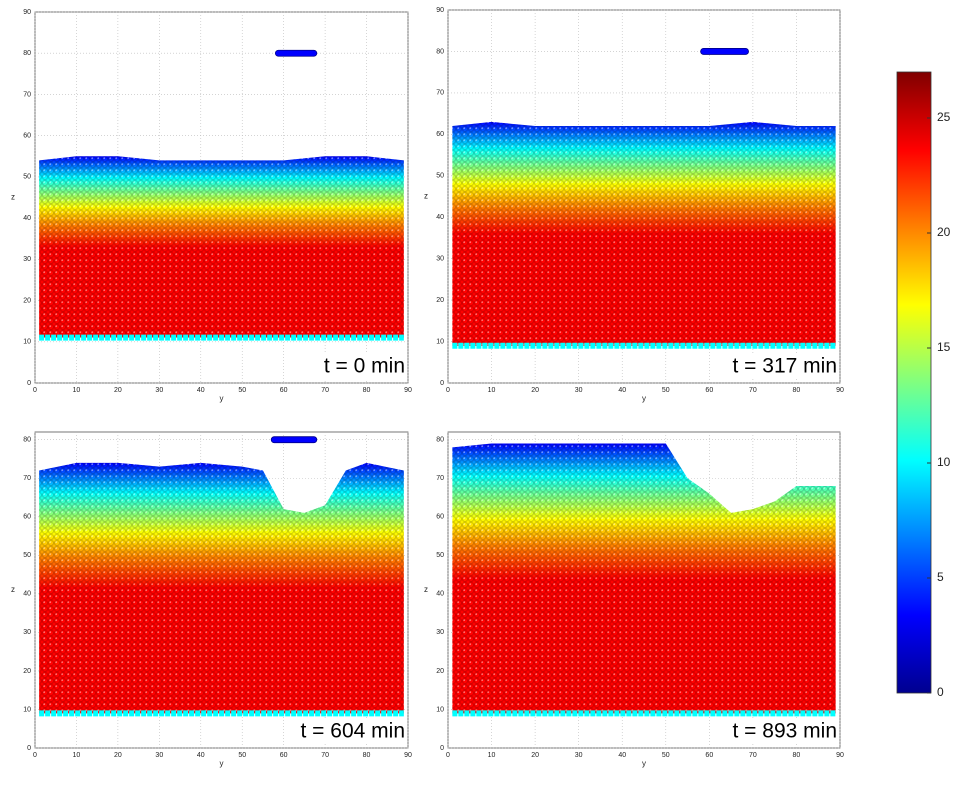 The width and height of the screenshot is (956, 798). I want to click on colorbar, so click(914, 382).